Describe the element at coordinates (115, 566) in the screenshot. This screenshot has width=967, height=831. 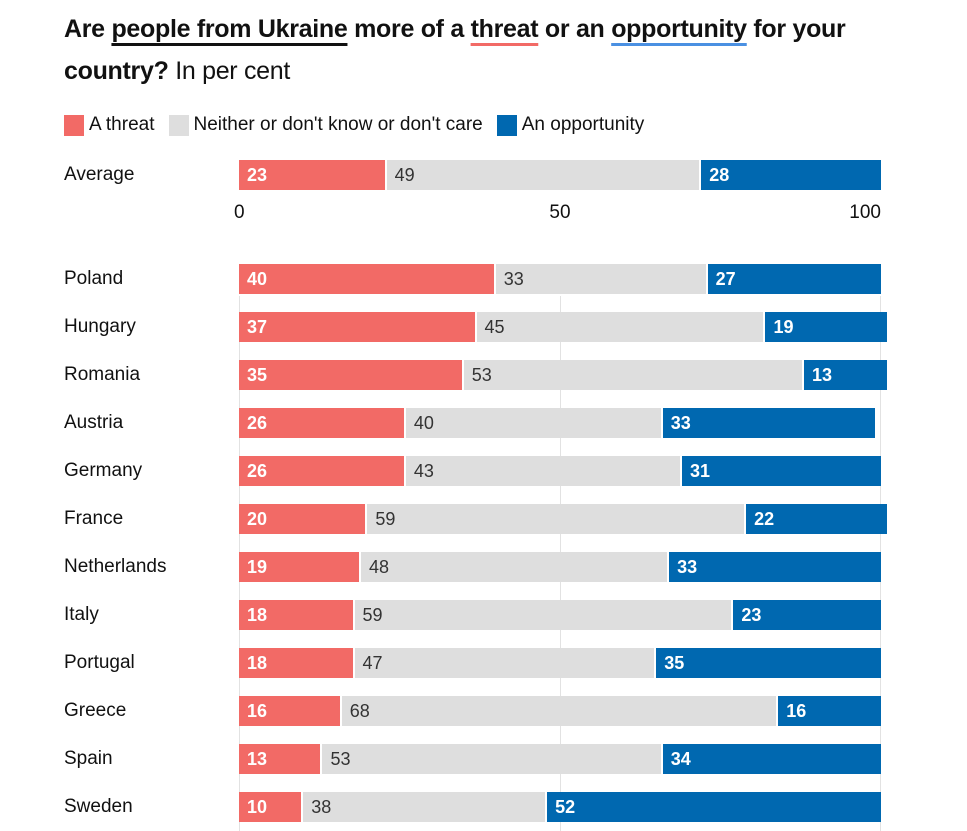
I see `row-label: Netherlands` at that location.